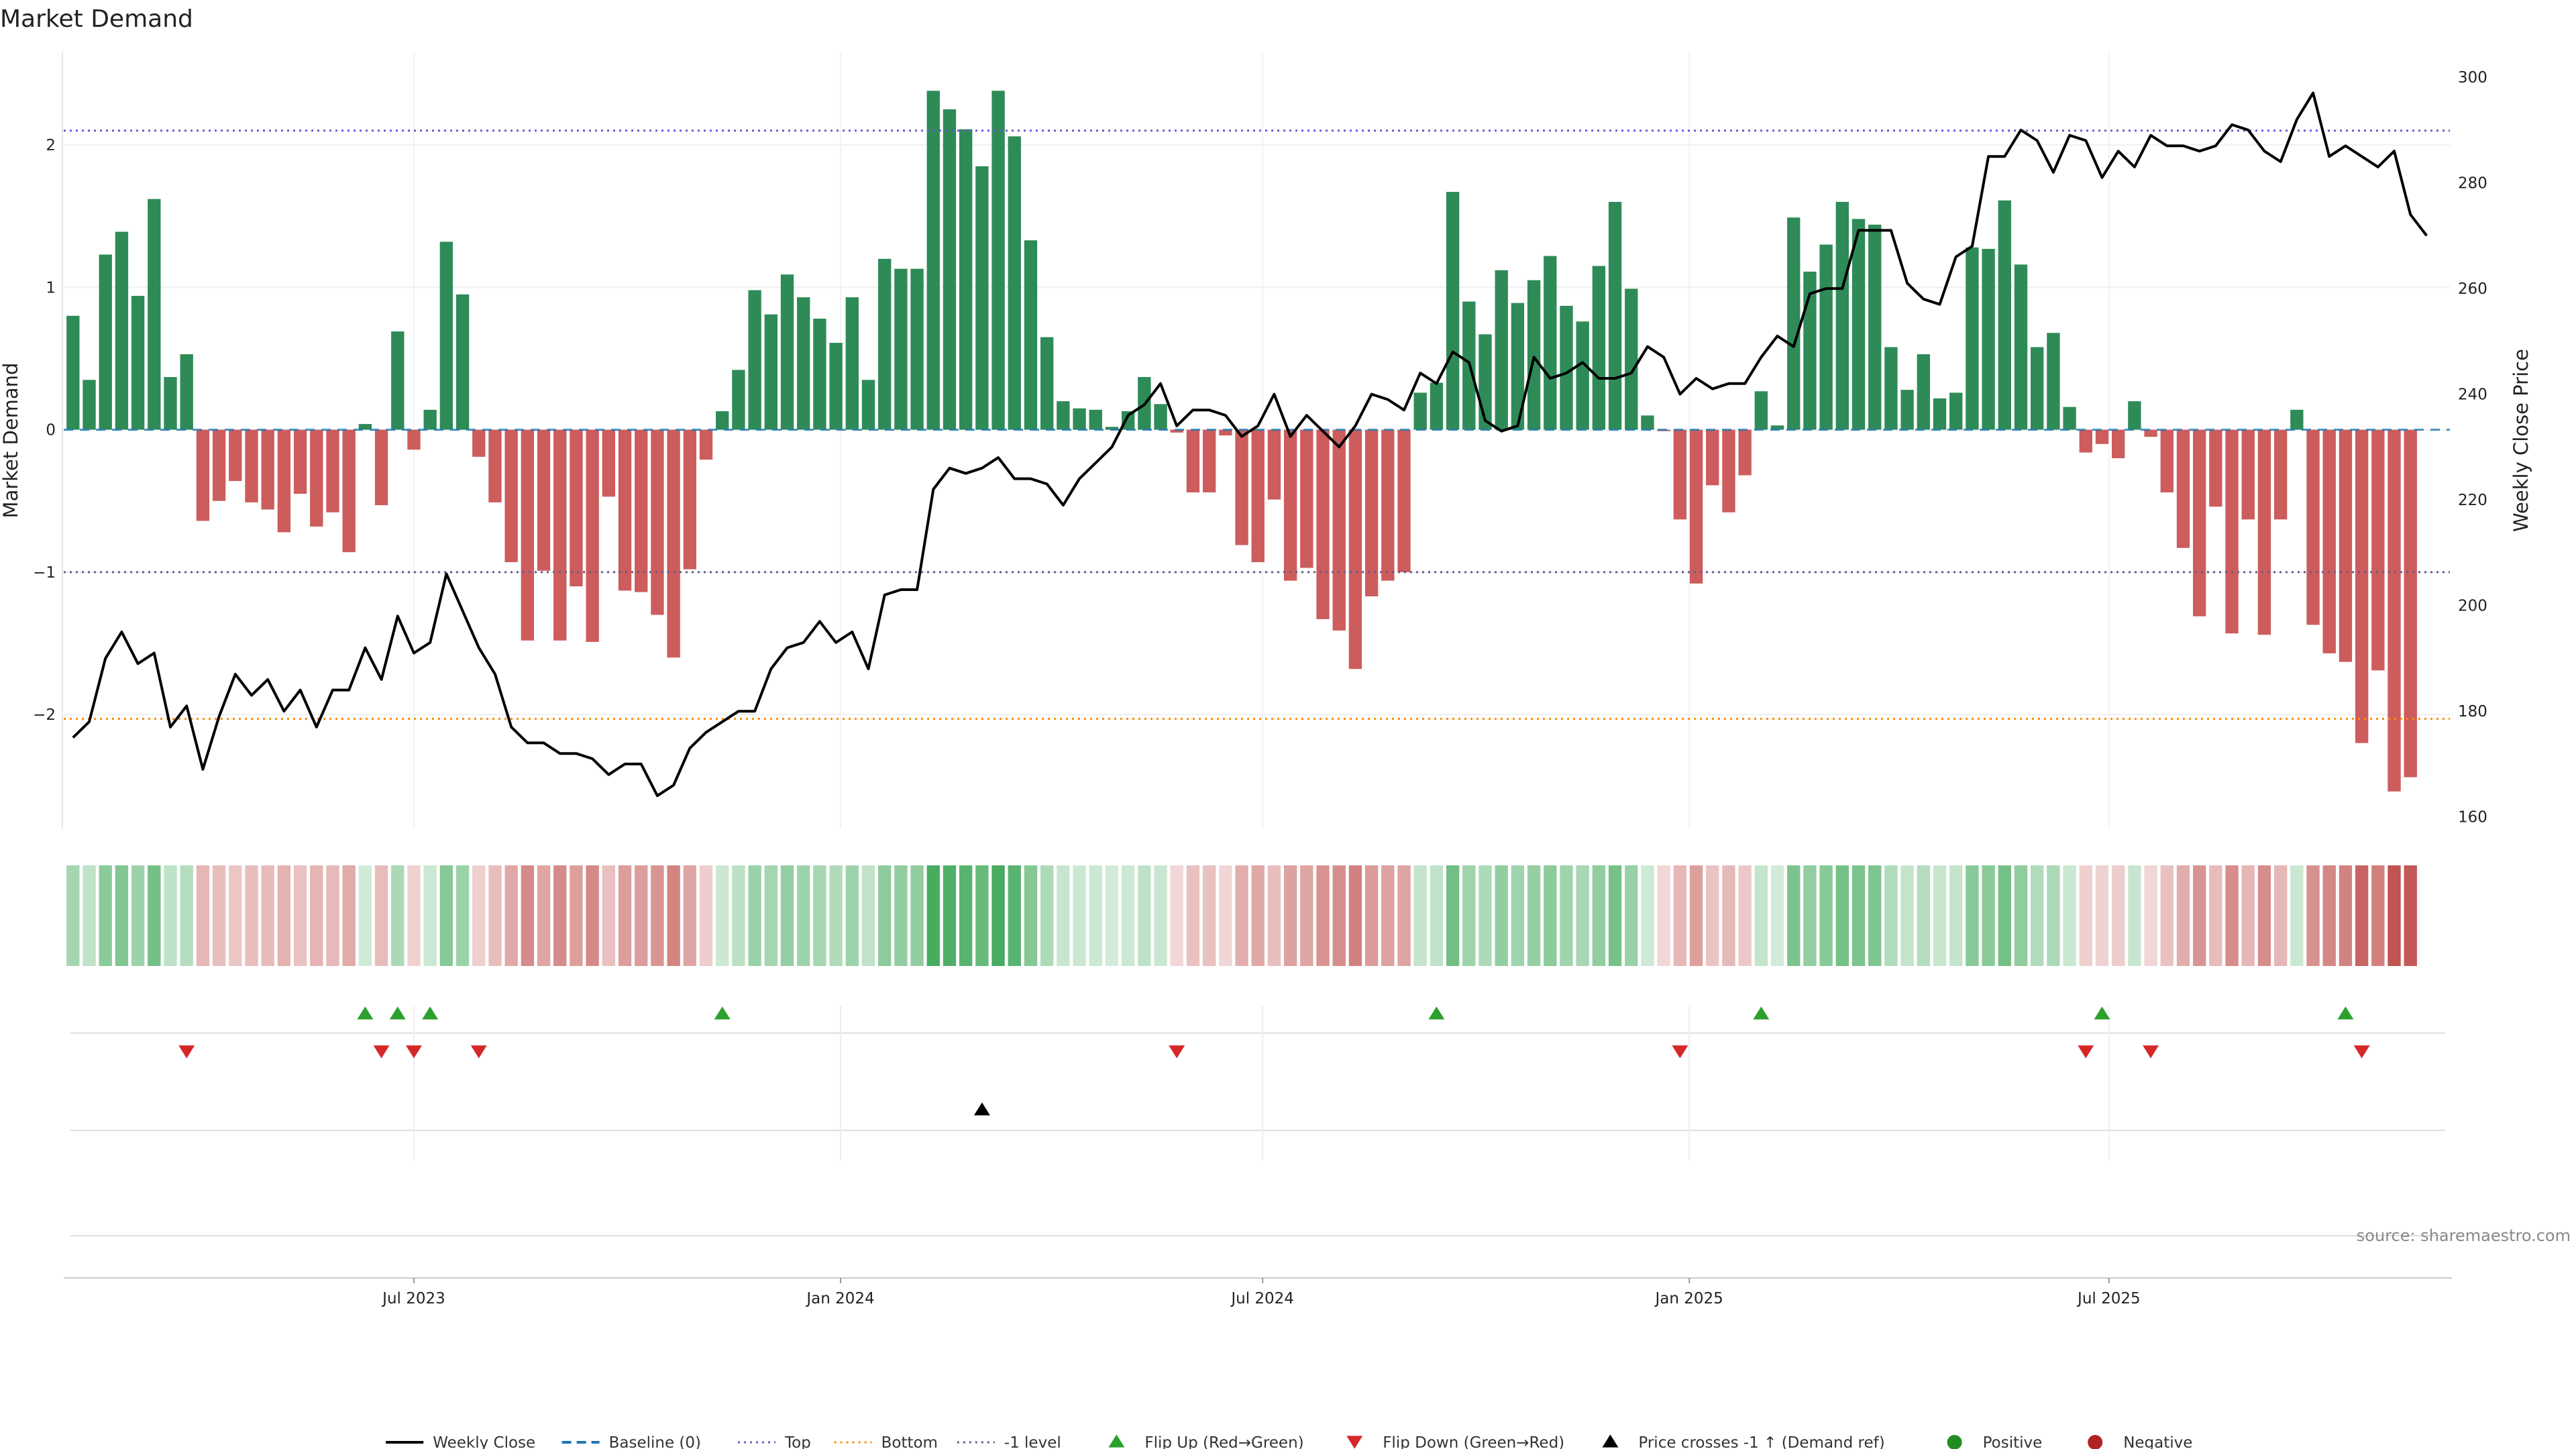 The height and width of the screenshot is (1449, 2576). I want to click on price-cross-marker, so click(981, 1109).